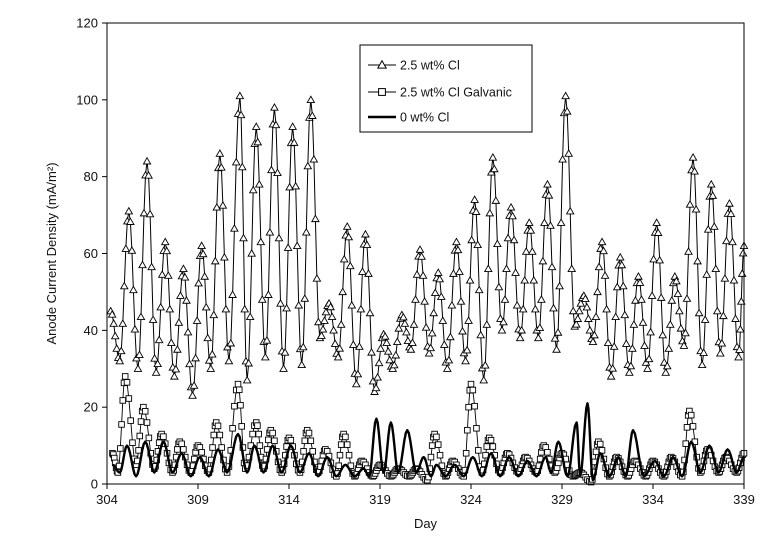  Describe the element at coordinates (471, 499) in the screenshot. I see `x-tick-label: 324` at that location.